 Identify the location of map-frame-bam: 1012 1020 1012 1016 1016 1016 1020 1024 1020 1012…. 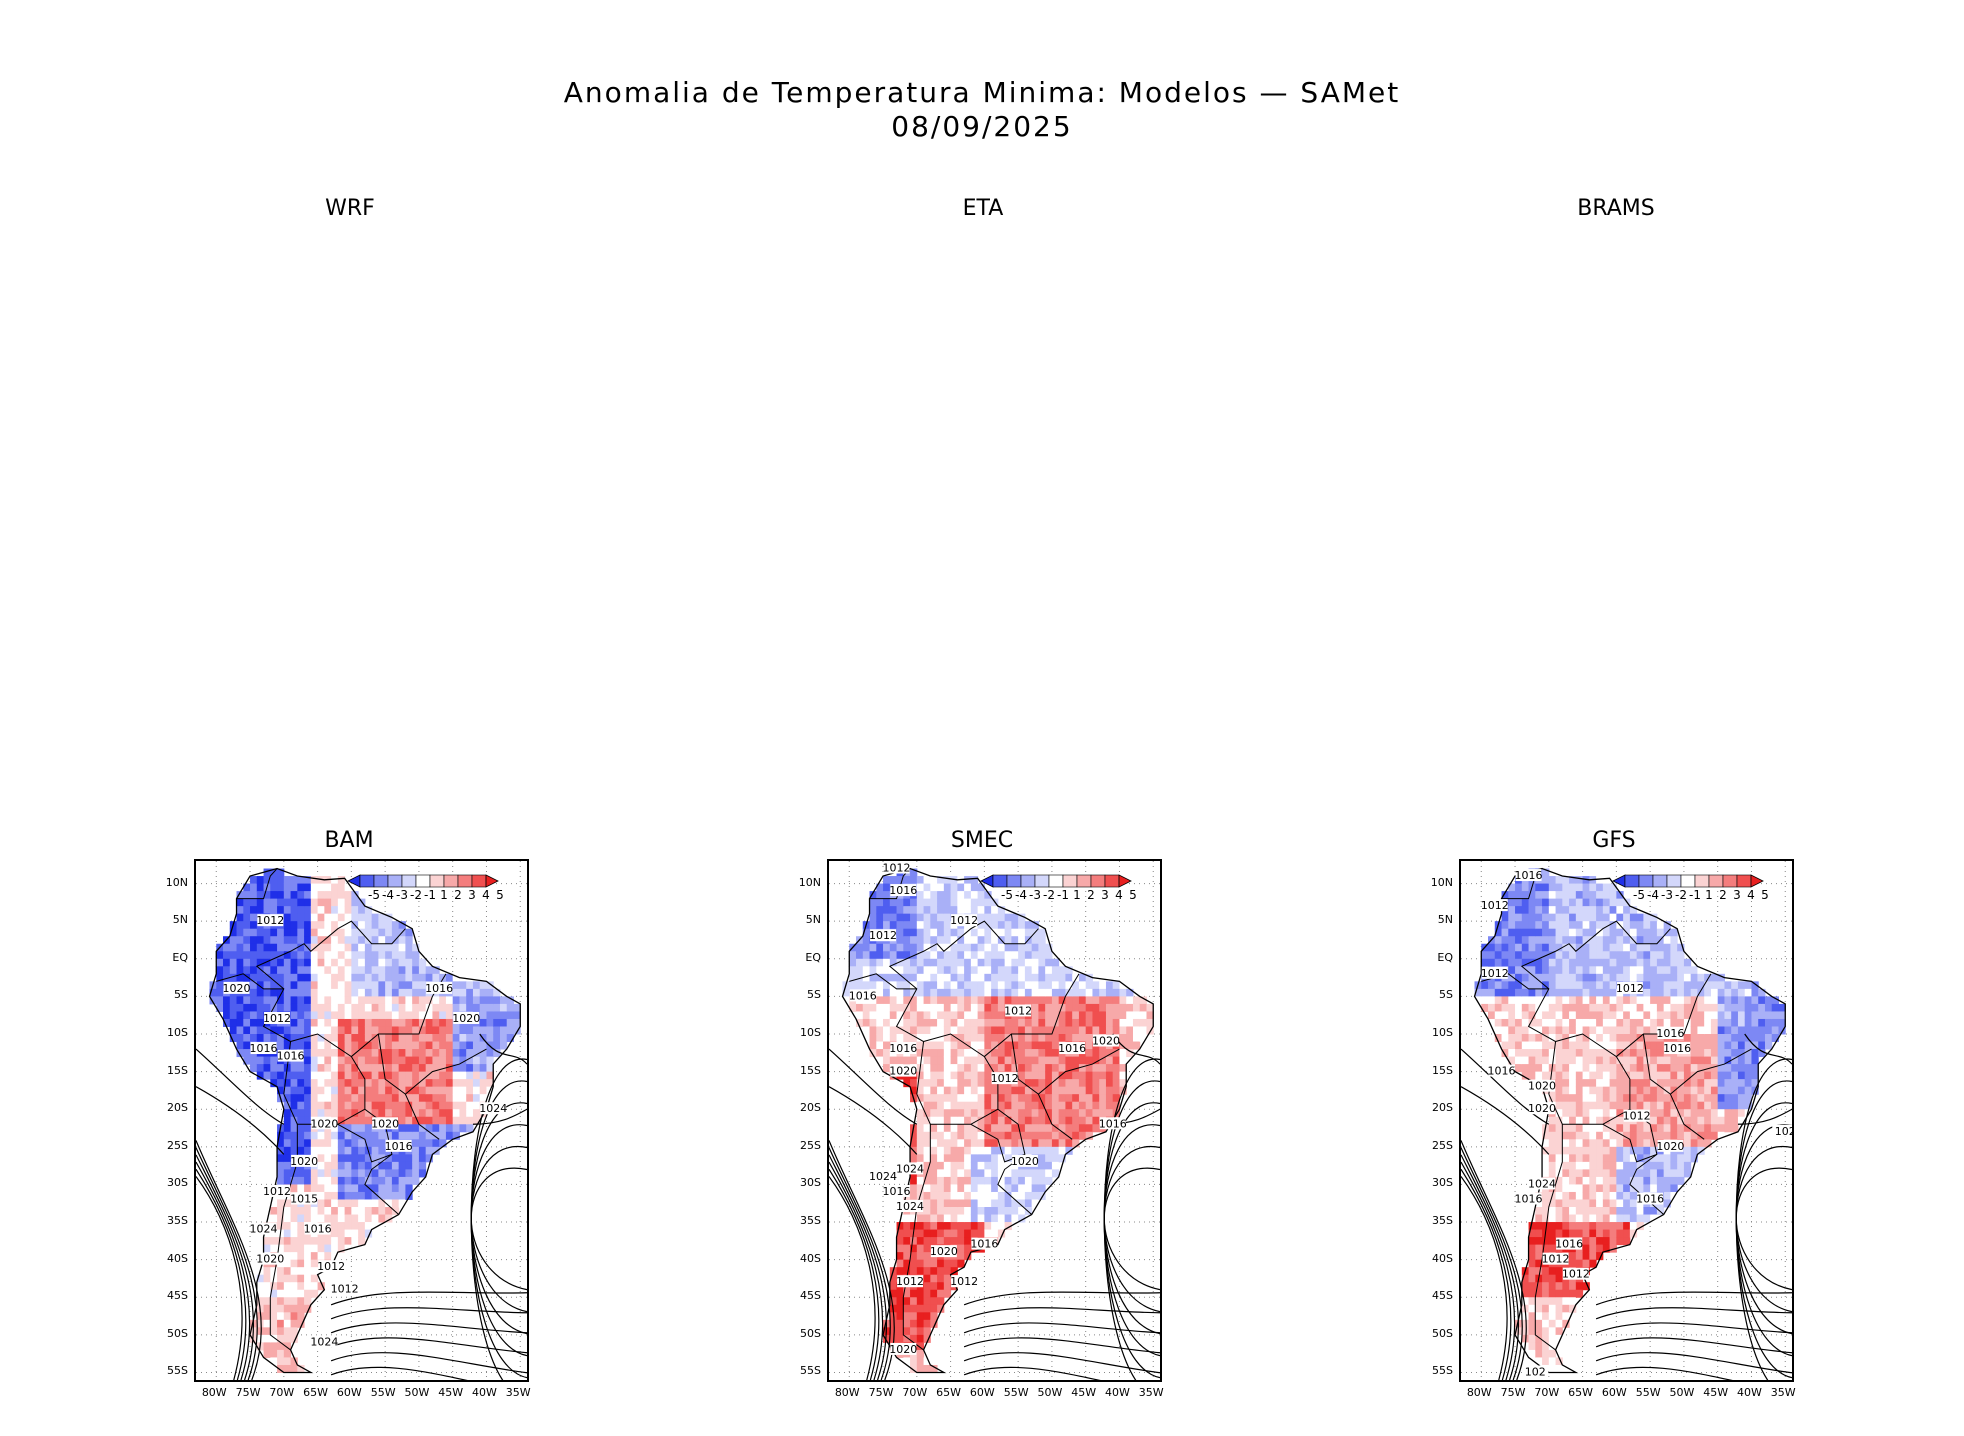
(361, 1120).